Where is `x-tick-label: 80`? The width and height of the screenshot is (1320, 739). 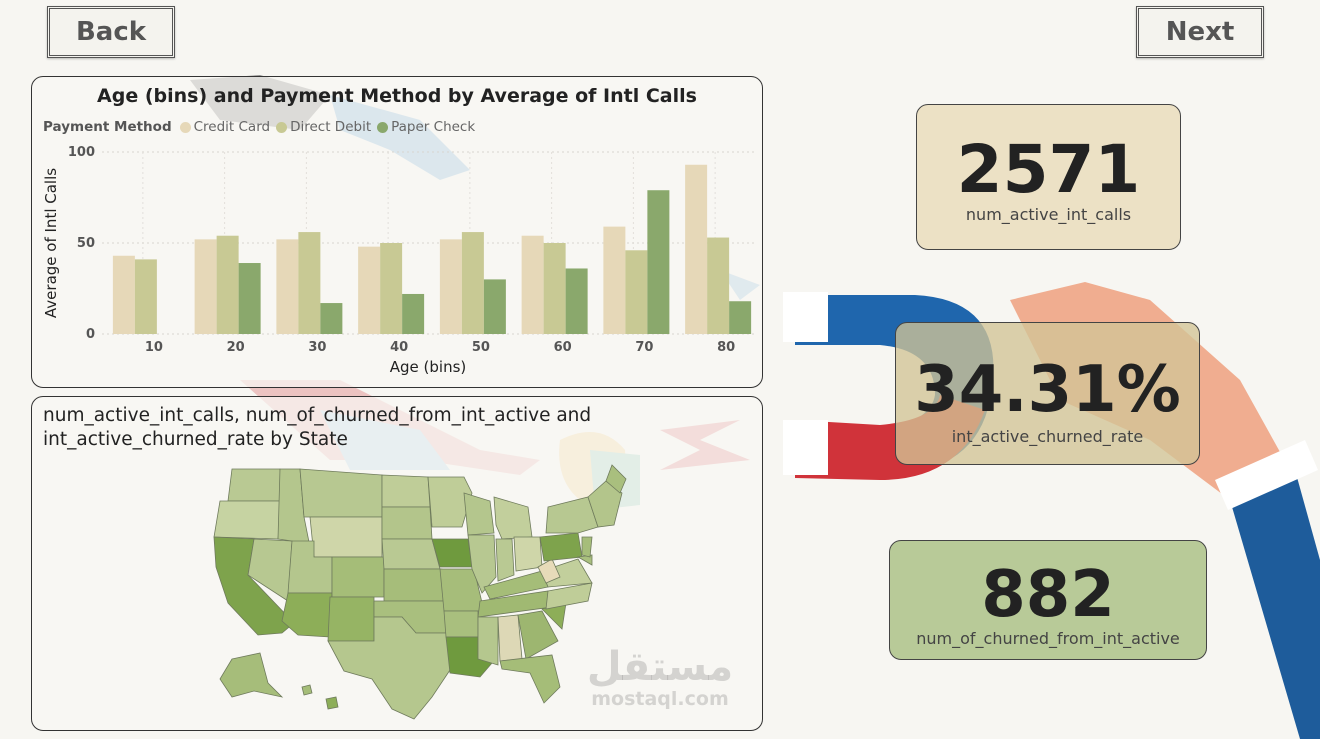 x-tick-label: 80 is located at coordinates (726, 347).